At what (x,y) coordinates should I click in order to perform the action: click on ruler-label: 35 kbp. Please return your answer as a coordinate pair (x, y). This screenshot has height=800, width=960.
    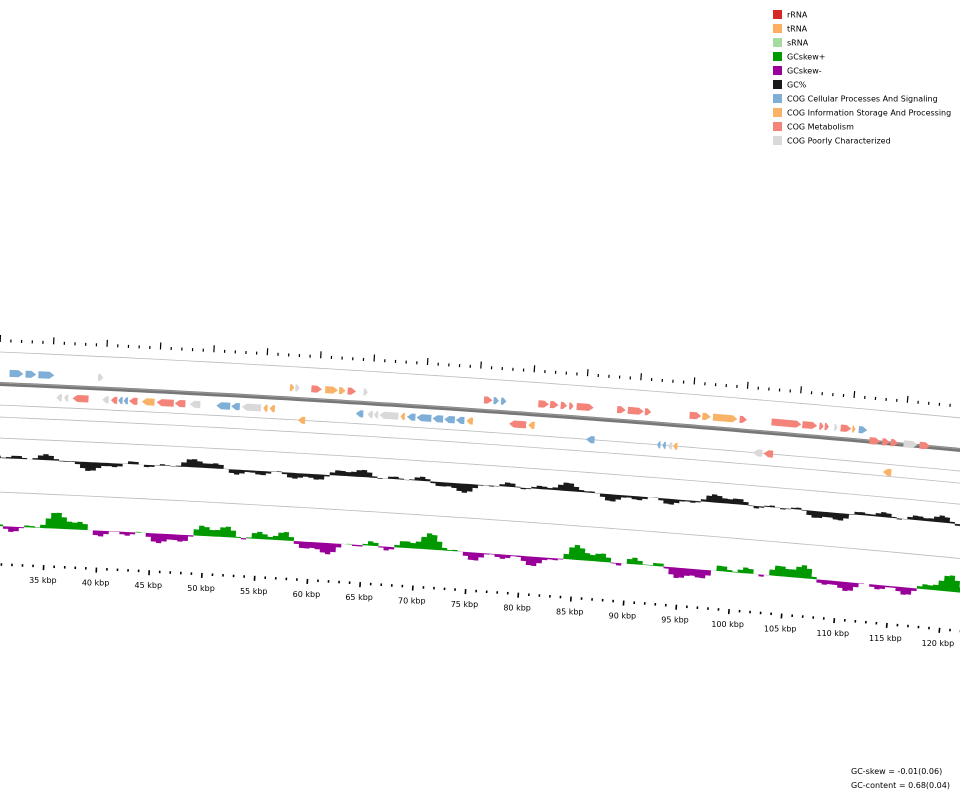
    Looking at the image, I should click on (43, 580).